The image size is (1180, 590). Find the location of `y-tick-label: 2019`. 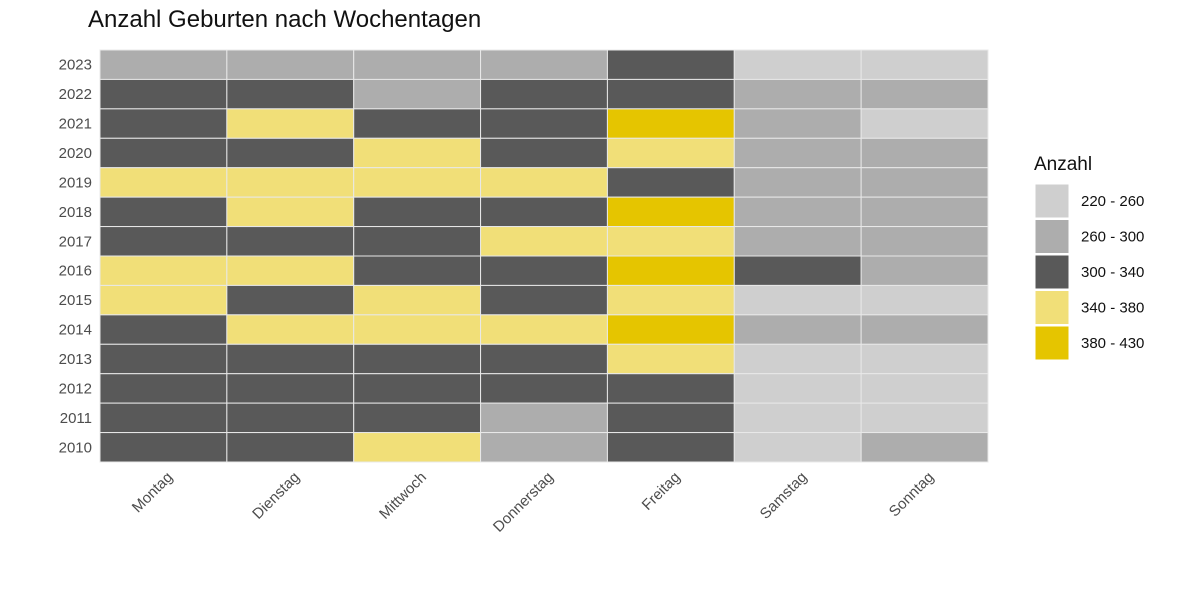

y-tick-label: 2019 is located at coordinates (75, 182).